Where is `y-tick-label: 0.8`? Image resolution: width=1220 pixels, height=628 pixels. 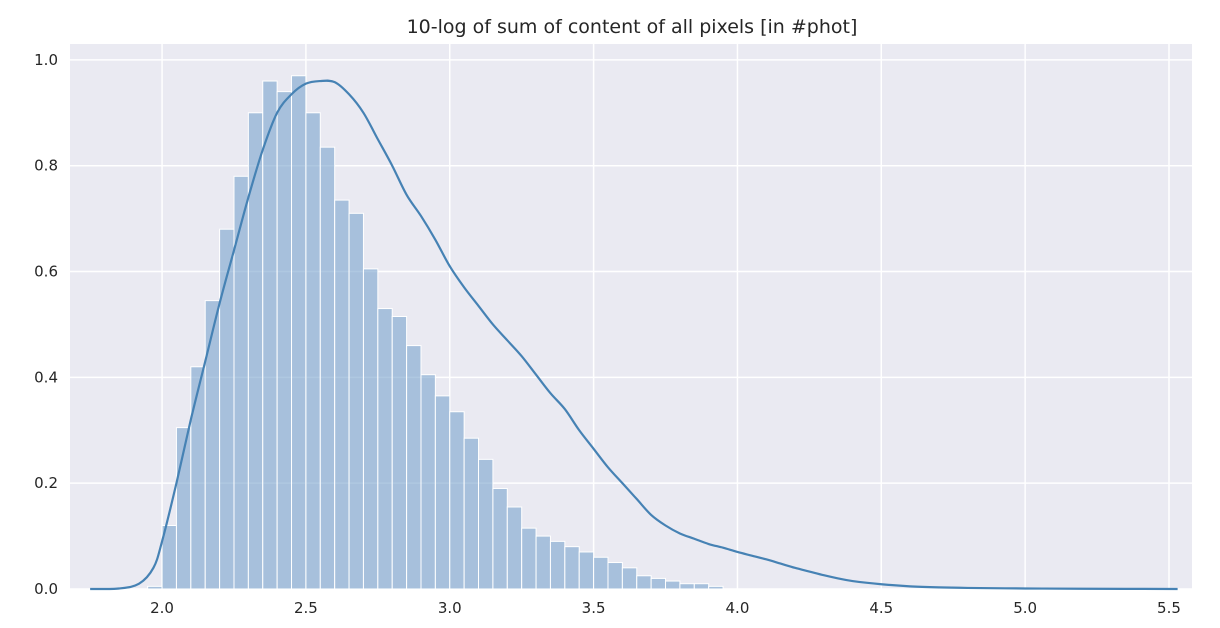 y-tick-label: 0.8 is located at coordinates (46, 166).